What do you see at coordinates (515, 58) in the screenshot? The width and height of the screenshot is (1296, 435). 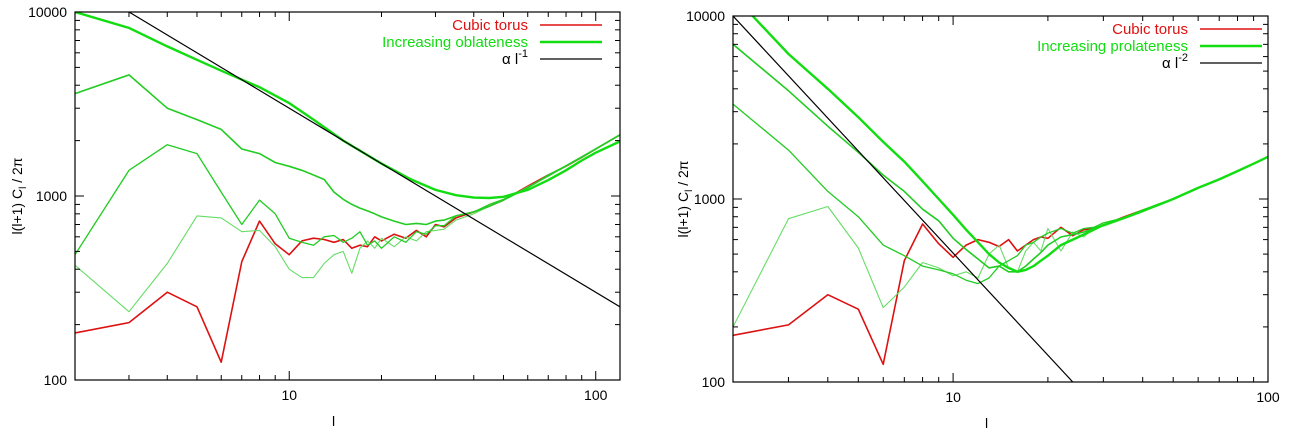 I see `legend-entry-label: α l-1` at bounding box center [515, 58].